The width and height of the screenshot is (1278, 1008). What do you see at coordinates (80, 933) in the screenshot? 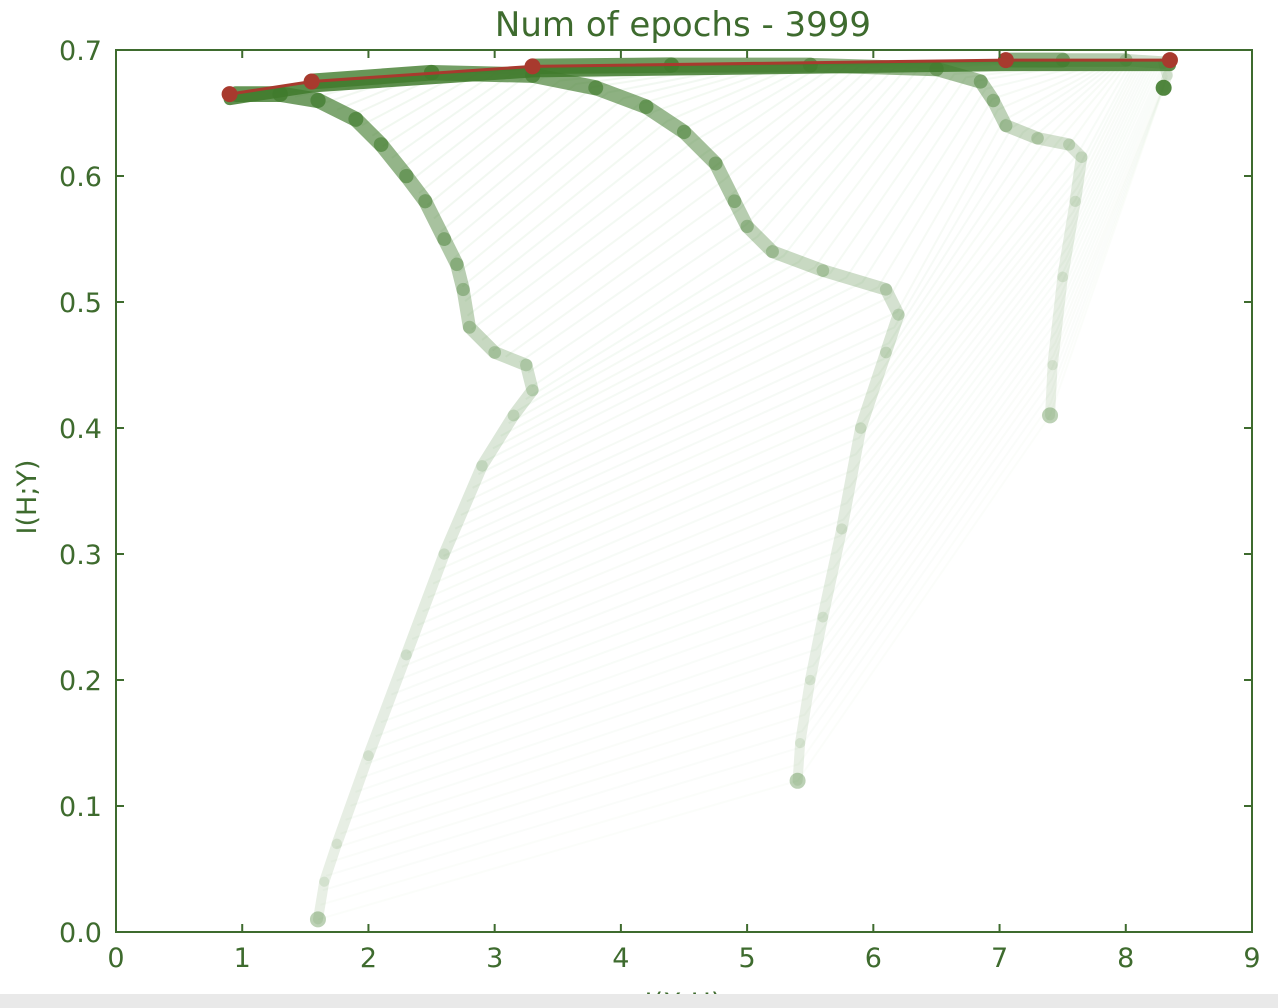
I see `y-tick-label: 0.0` at bounding box center [80, 933].